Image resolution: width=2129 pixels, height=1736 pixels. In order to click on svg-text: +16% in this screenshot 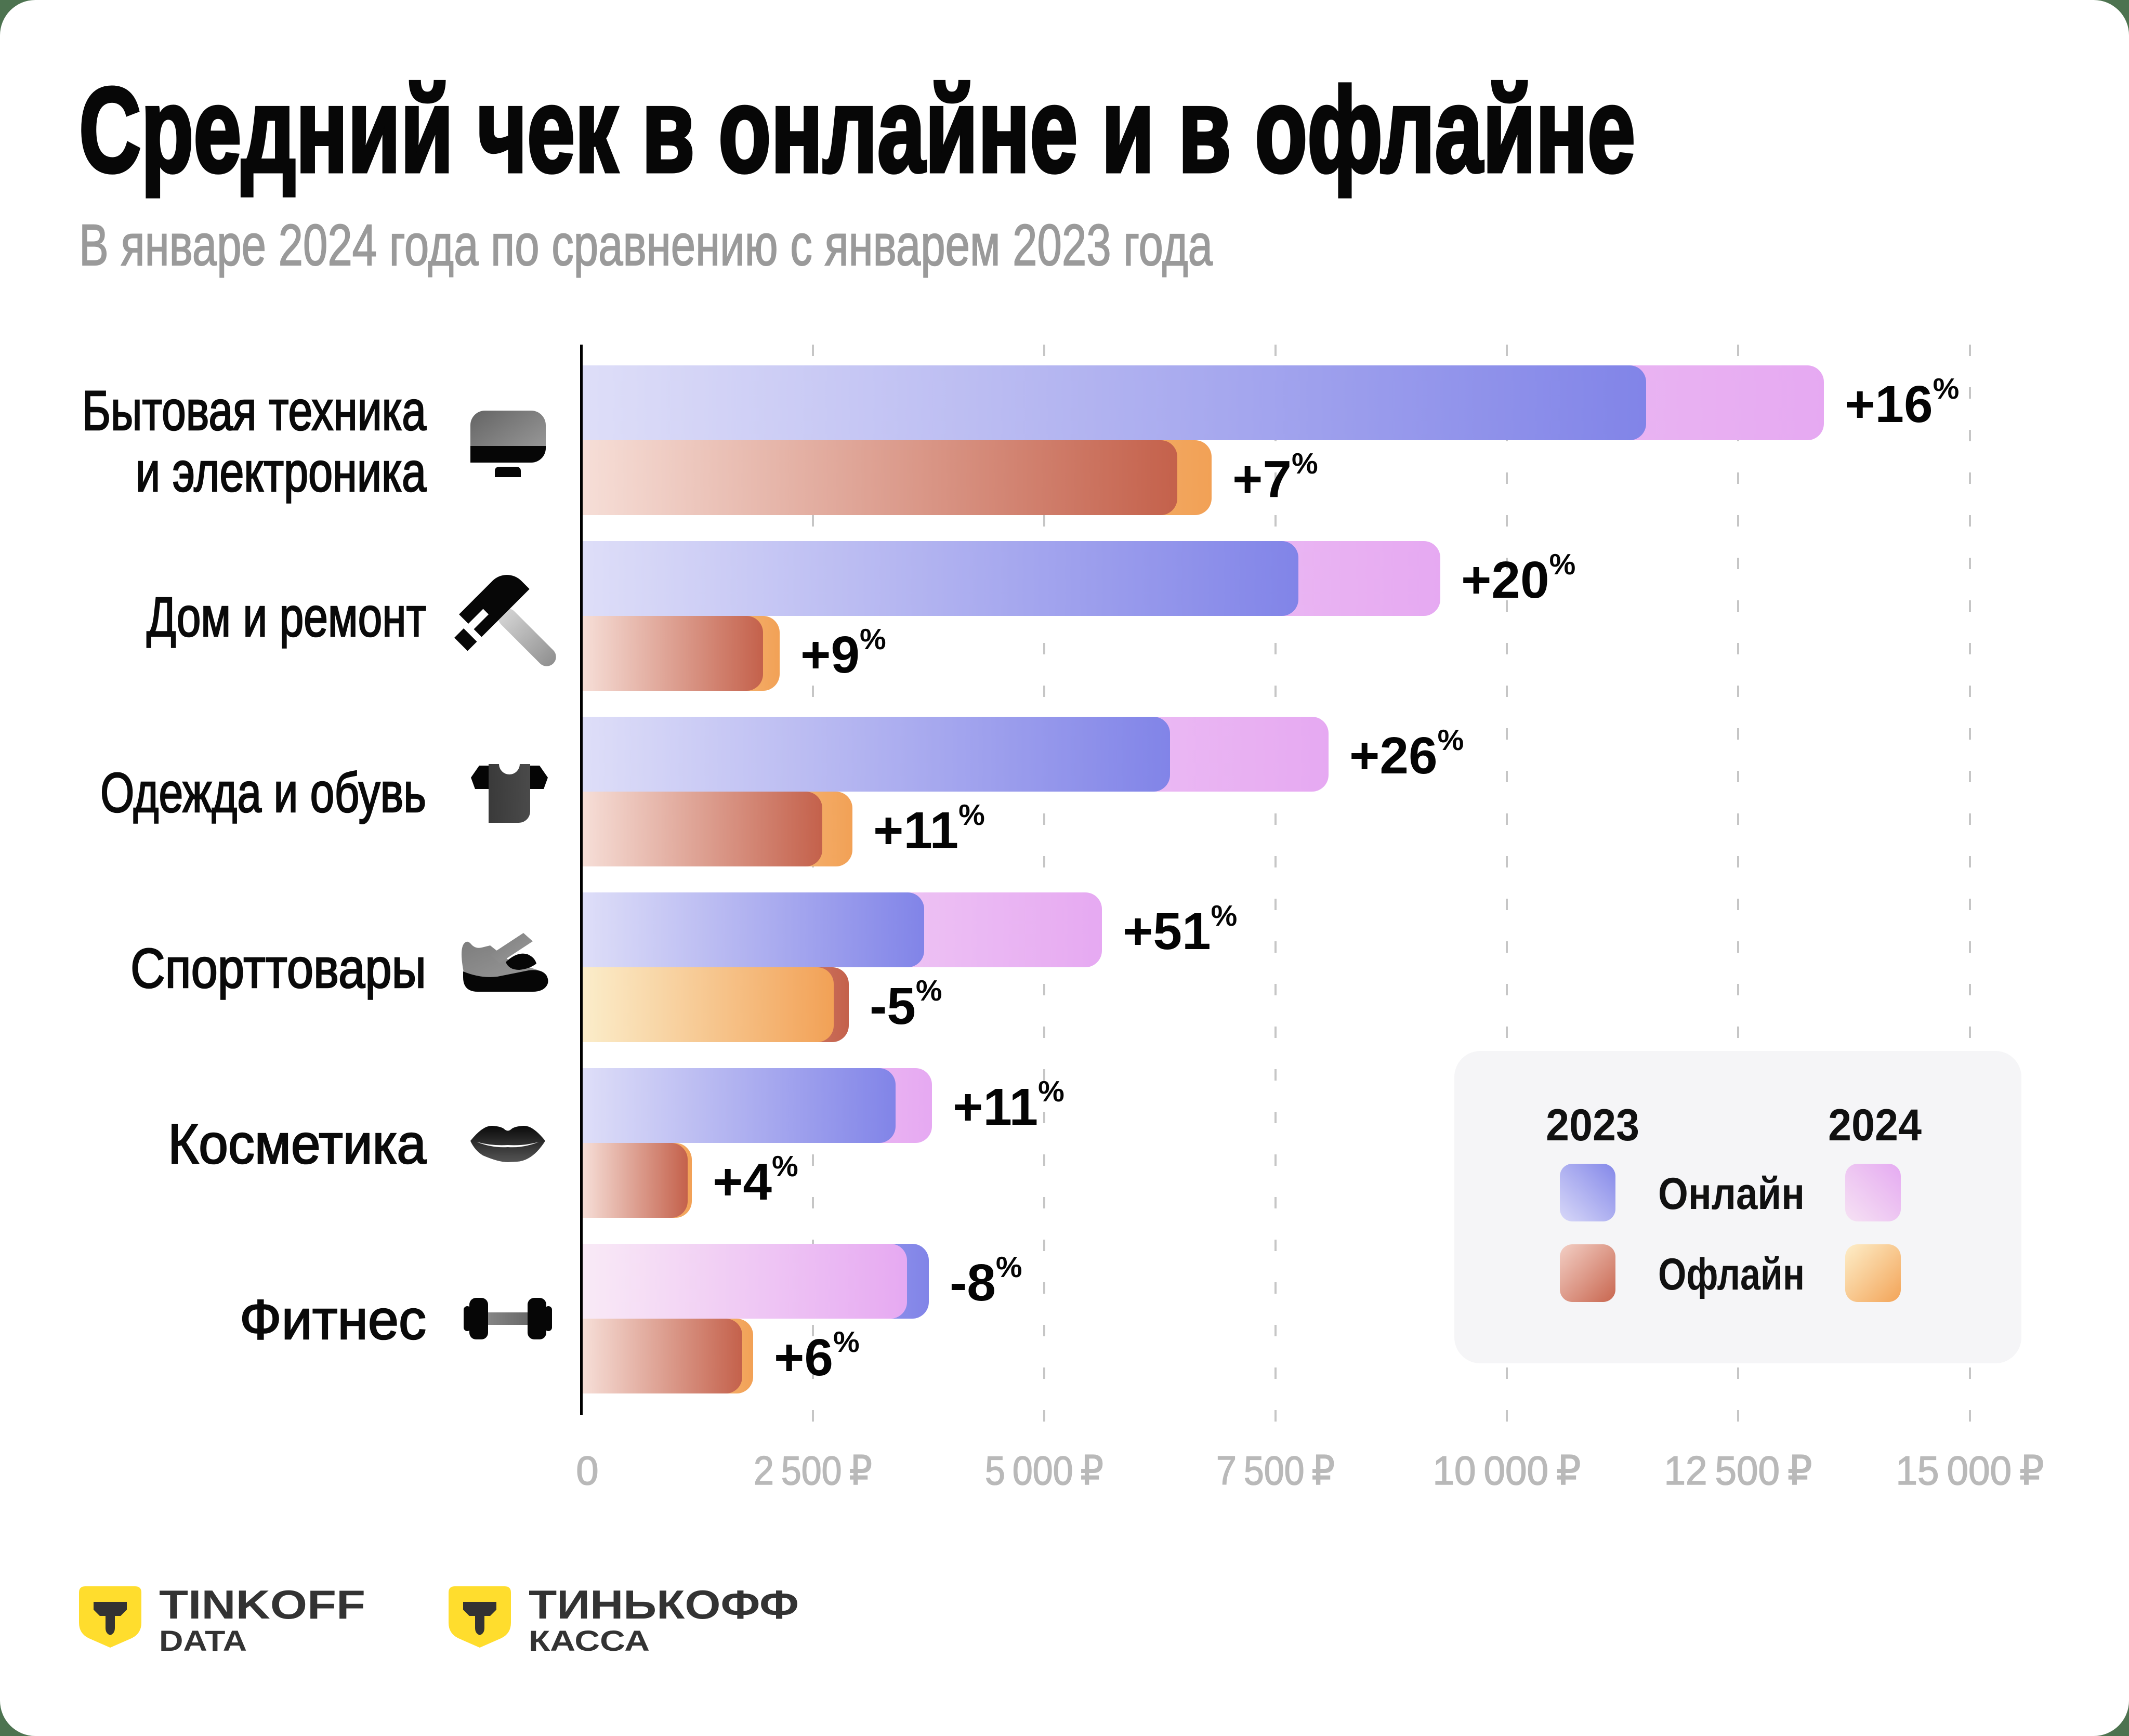, I will do `click(1902, 402)`.